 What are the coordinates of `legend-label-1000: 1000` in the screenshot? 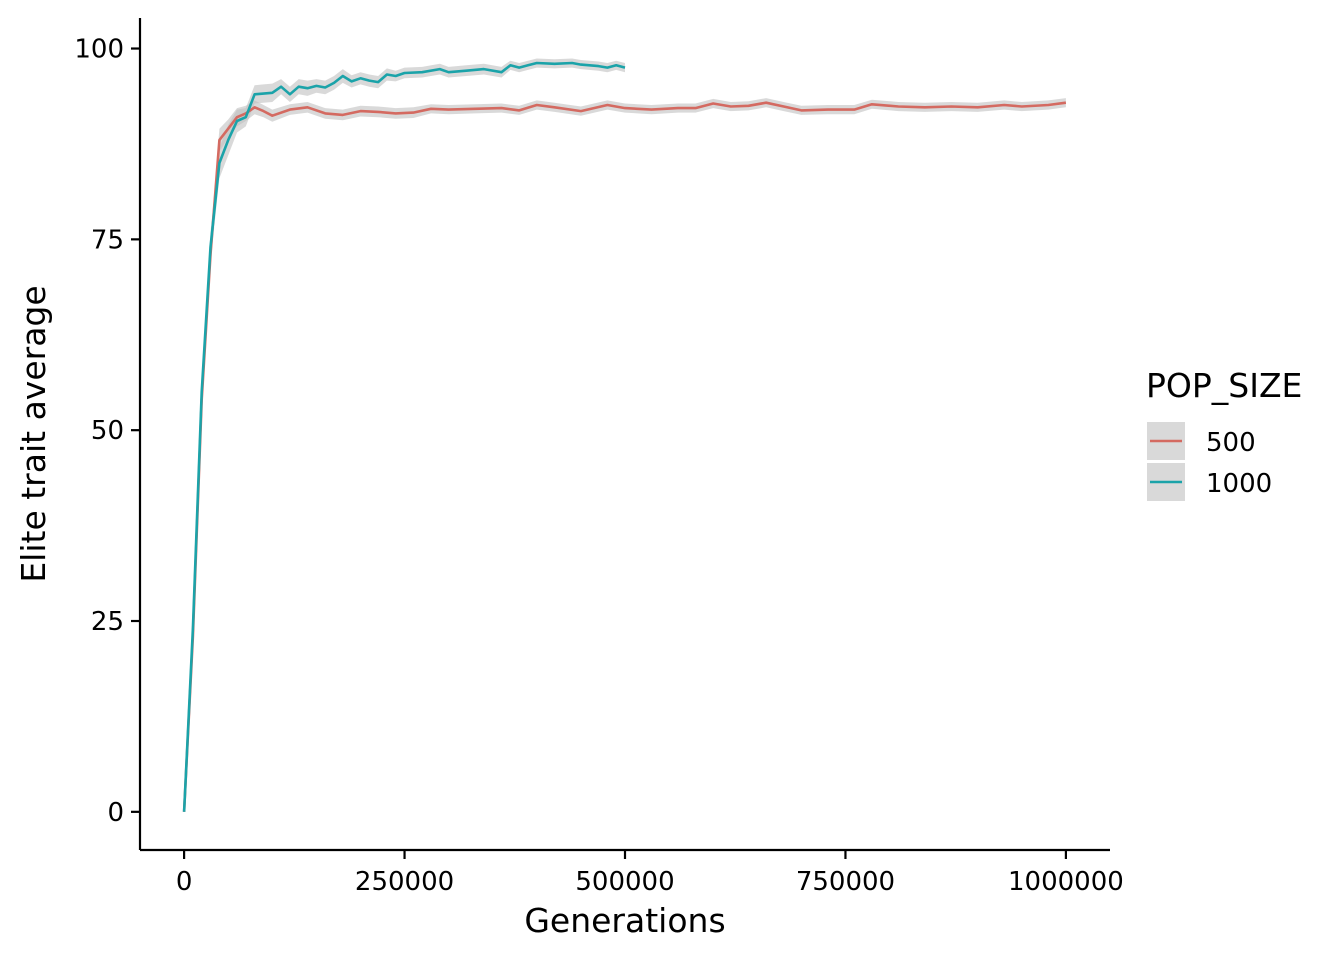 It's located at (1239, 484).